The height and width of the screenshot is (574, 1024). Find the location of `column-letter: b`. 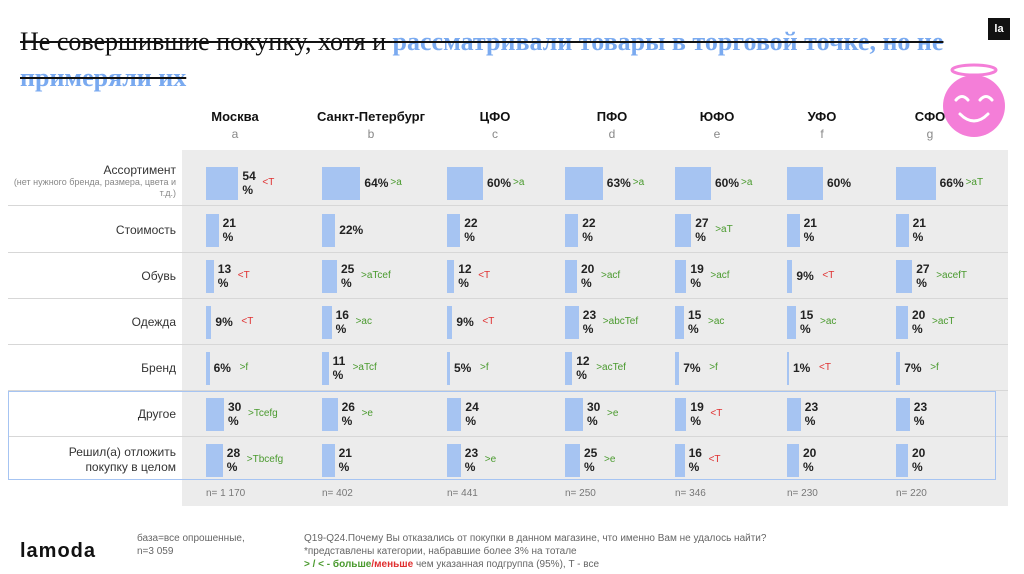

column-letter: b is located at coordinates (371, 134).